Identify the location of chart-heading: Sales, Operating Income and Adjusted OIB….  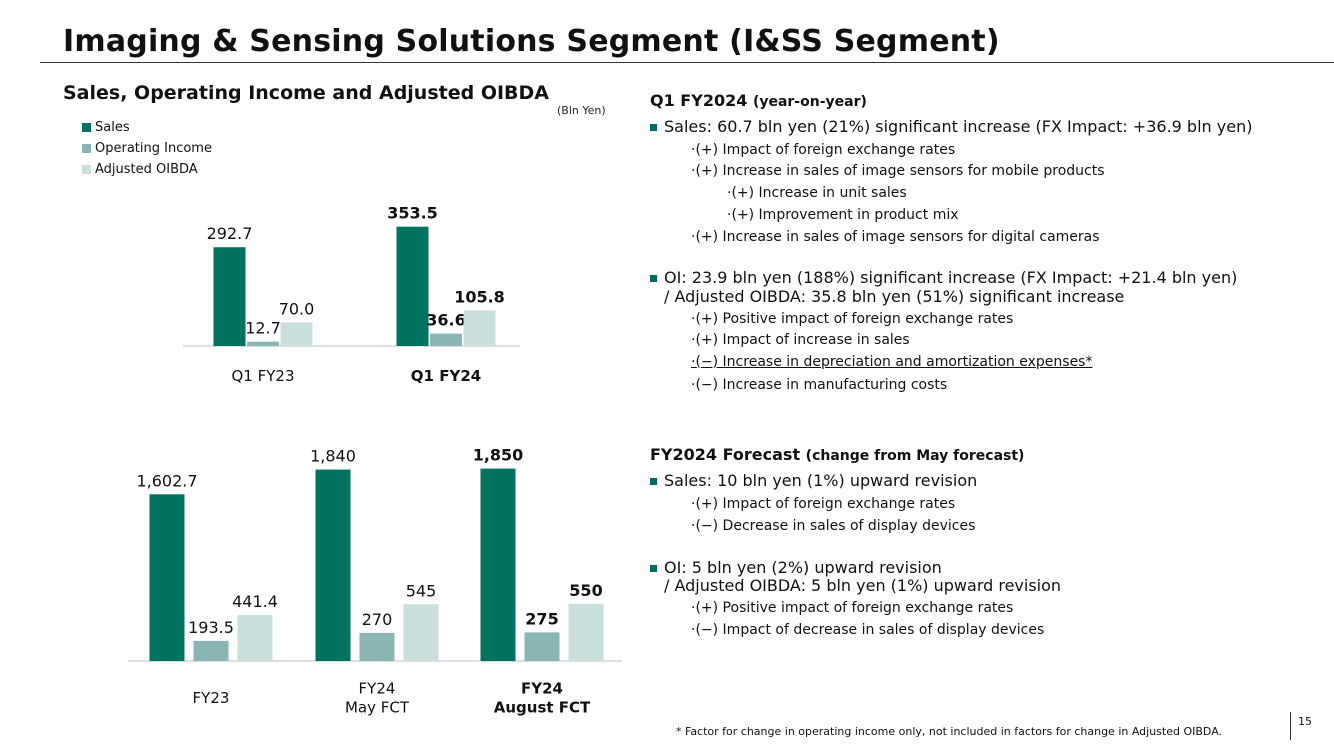
(306, 93).